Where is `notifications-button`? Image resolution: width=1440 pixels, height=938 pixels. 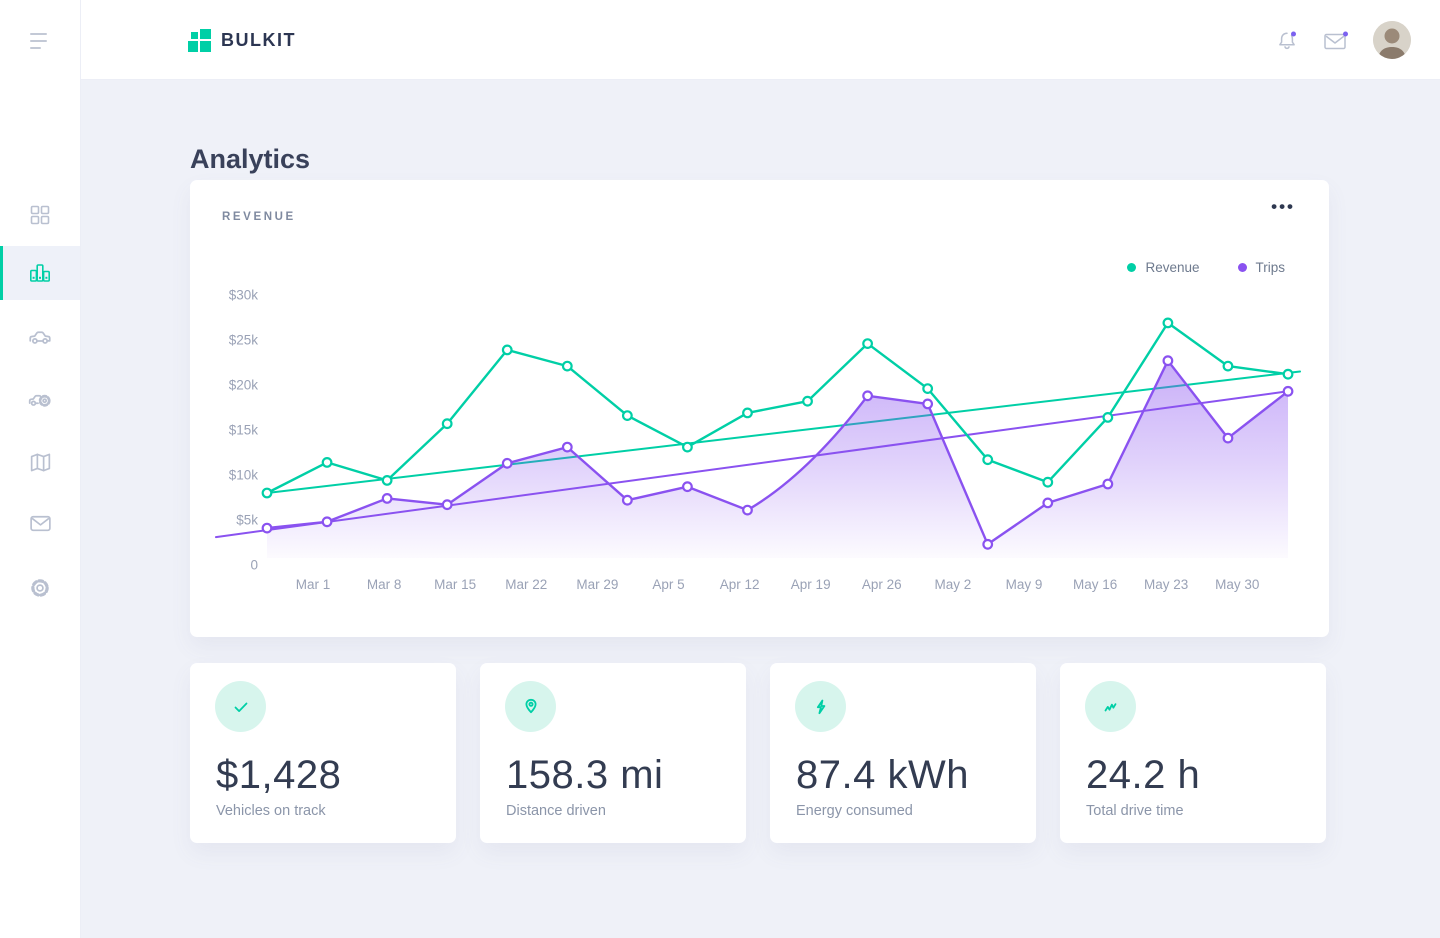 notifications-button is located at coordinates (1287, 41).